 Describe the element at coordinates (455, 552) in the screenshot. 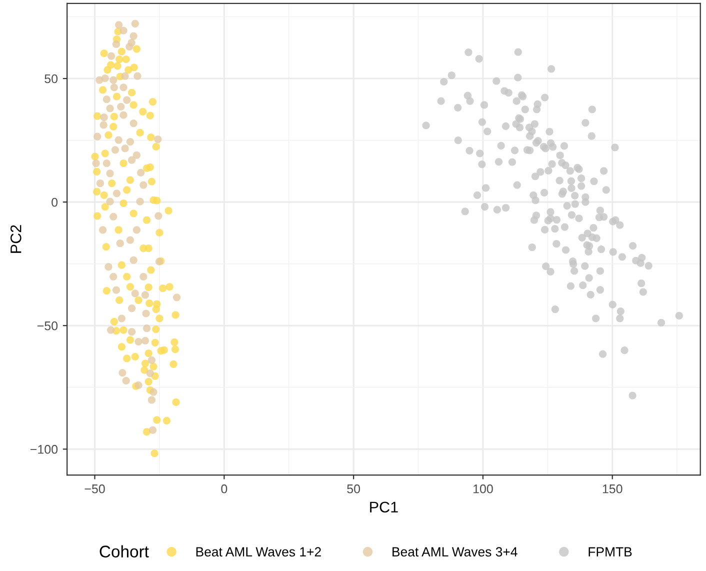

I see `legend-label: Beat AML Waves 3+4` at that location.